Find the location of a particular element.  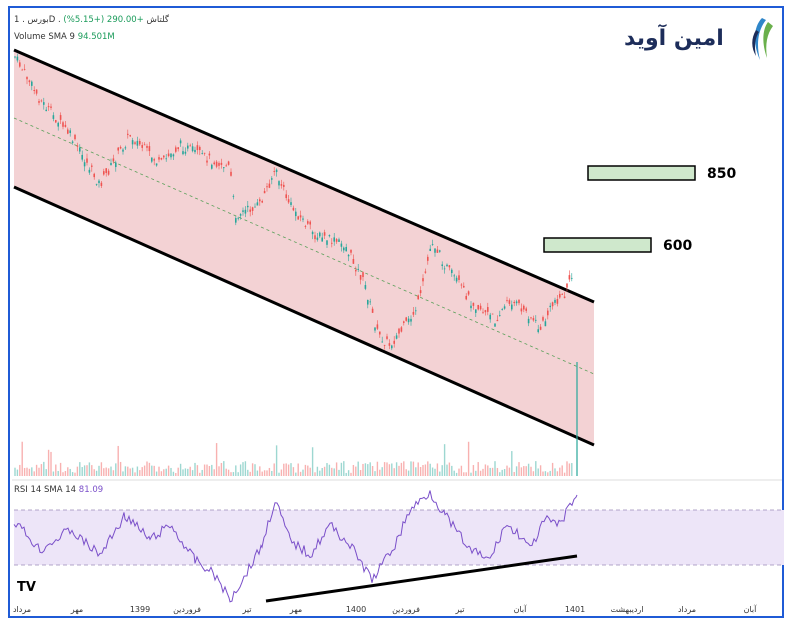

target-label-850: 850 is located at coordinates (721, 174).